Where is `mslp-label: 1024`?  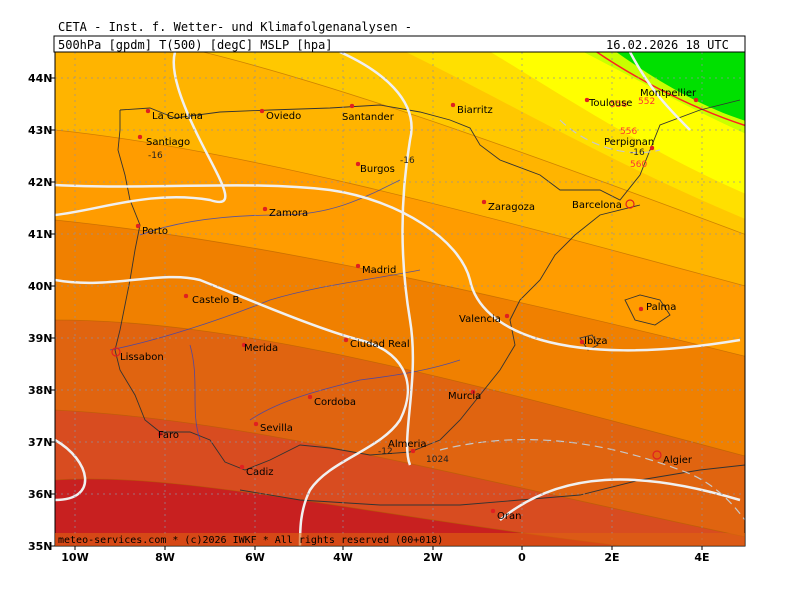
mslp-label: 1024 is located at coordinates (437, 460).